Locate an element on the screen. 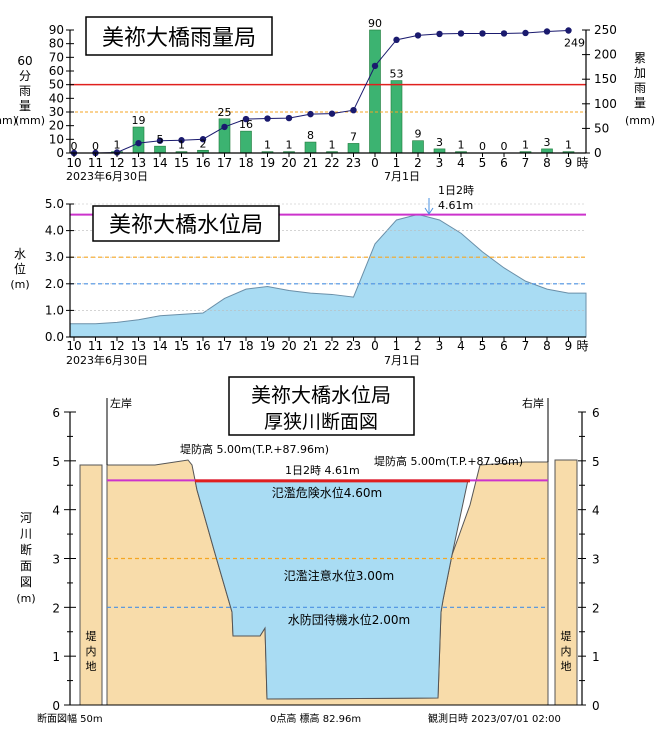 The width and height of the screenshot is (667, 733). level-x-tick-label: 22 is located at coordinates (331, 346).